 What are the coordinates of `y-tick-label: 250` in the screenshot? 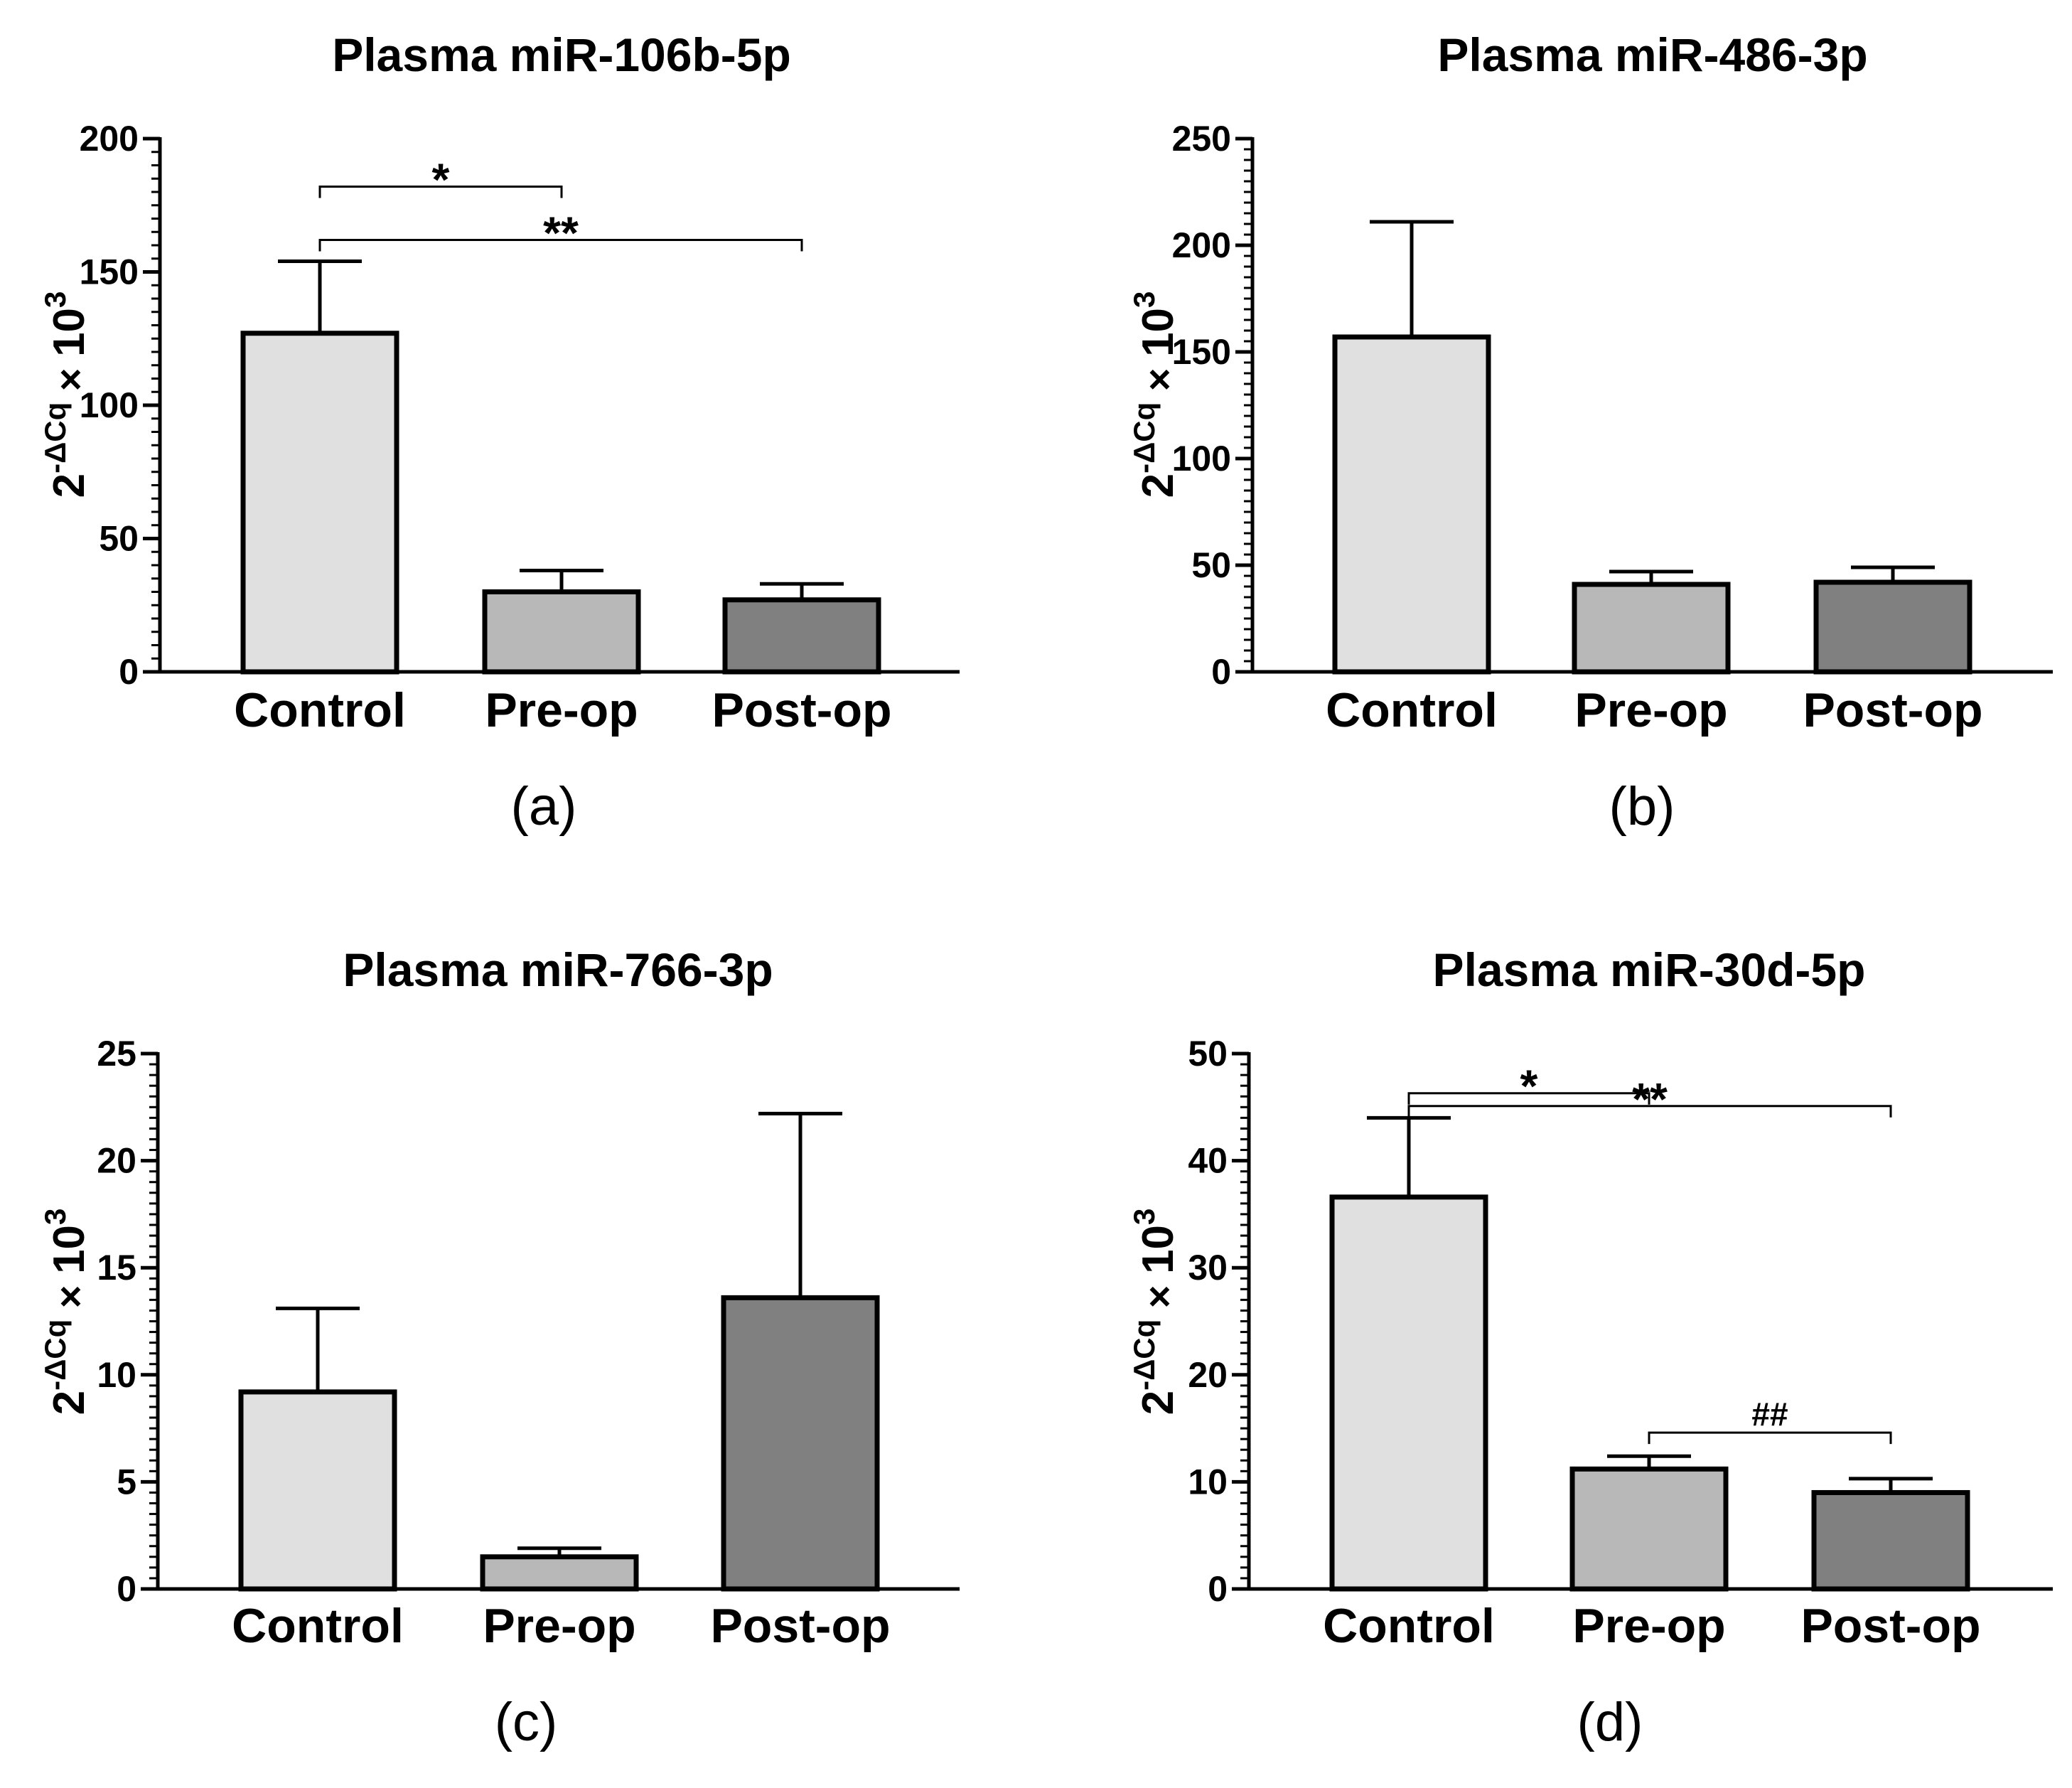 It's located at (1202, 139).